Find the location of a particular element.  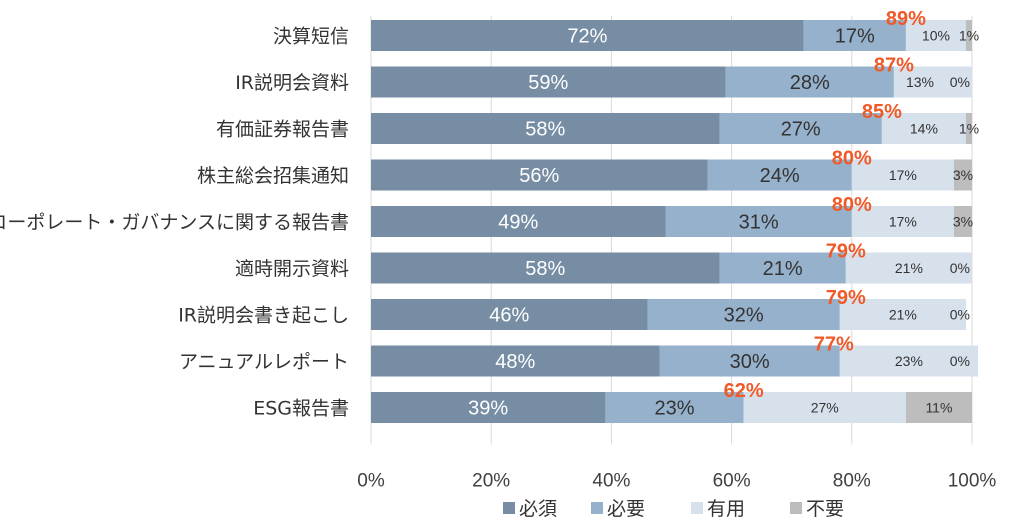

x-tick-label: 40% is located at coordinates (611, 481).